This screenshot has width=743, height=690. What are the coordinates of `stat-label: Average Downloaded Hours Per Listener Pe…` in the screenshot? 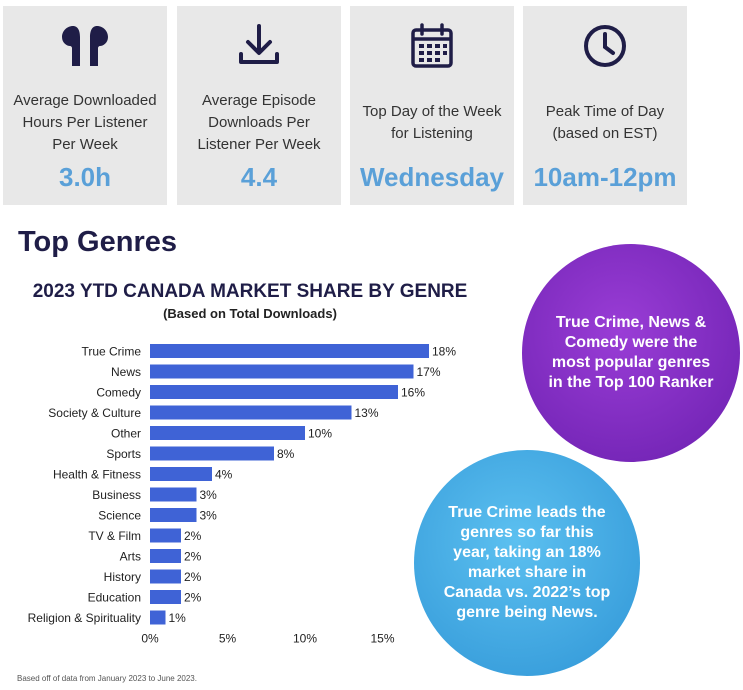 It's located at (85, 122).